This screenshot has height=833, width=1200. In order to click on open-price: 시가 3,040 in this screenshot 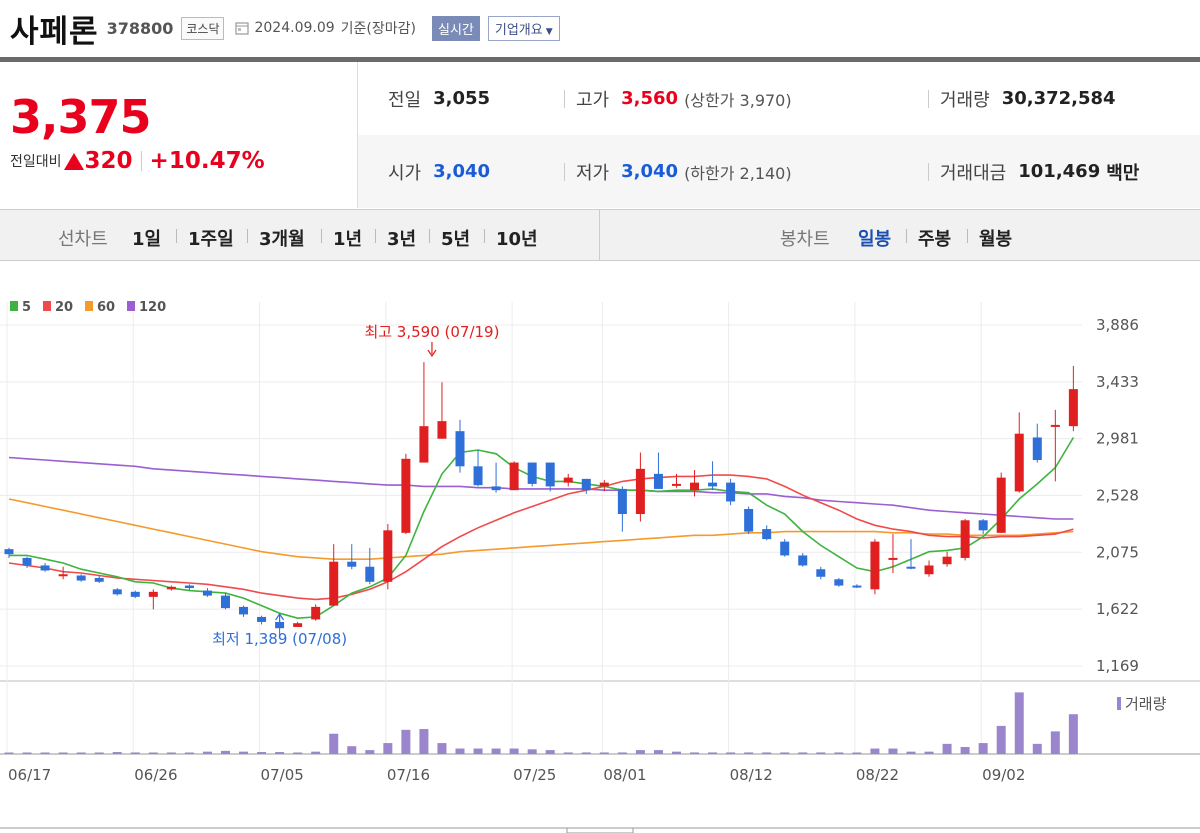, I will do `click(439, 171)`.